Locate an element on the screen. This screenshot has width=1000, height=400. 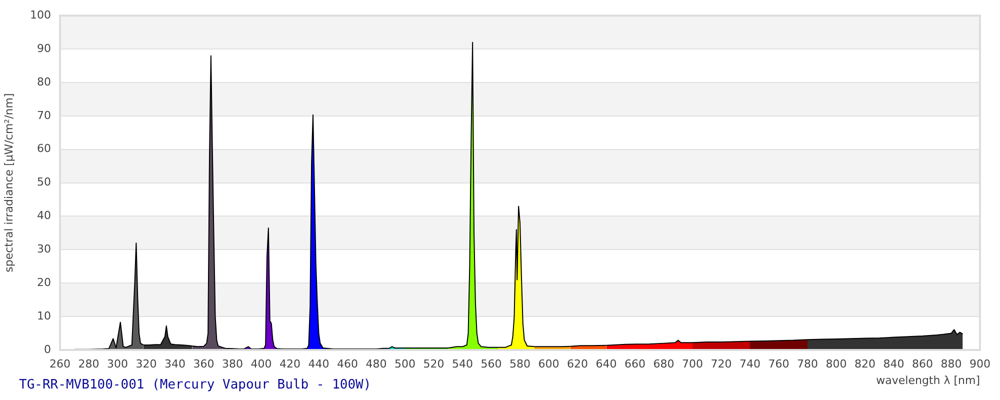
y-tick-label: 10 is located at coordinates (44, 315).